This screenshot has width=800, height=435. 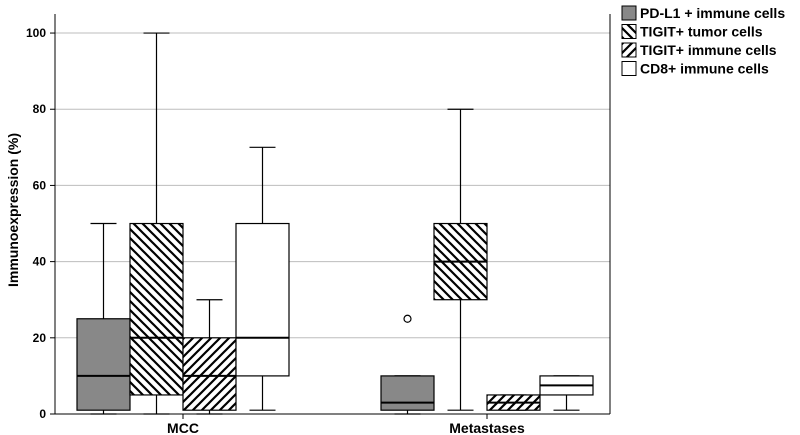 What do you see at coordinates (42, 414) in the screenshot?
I see `y-tick-label: 0` at bounding box center [42, 414].